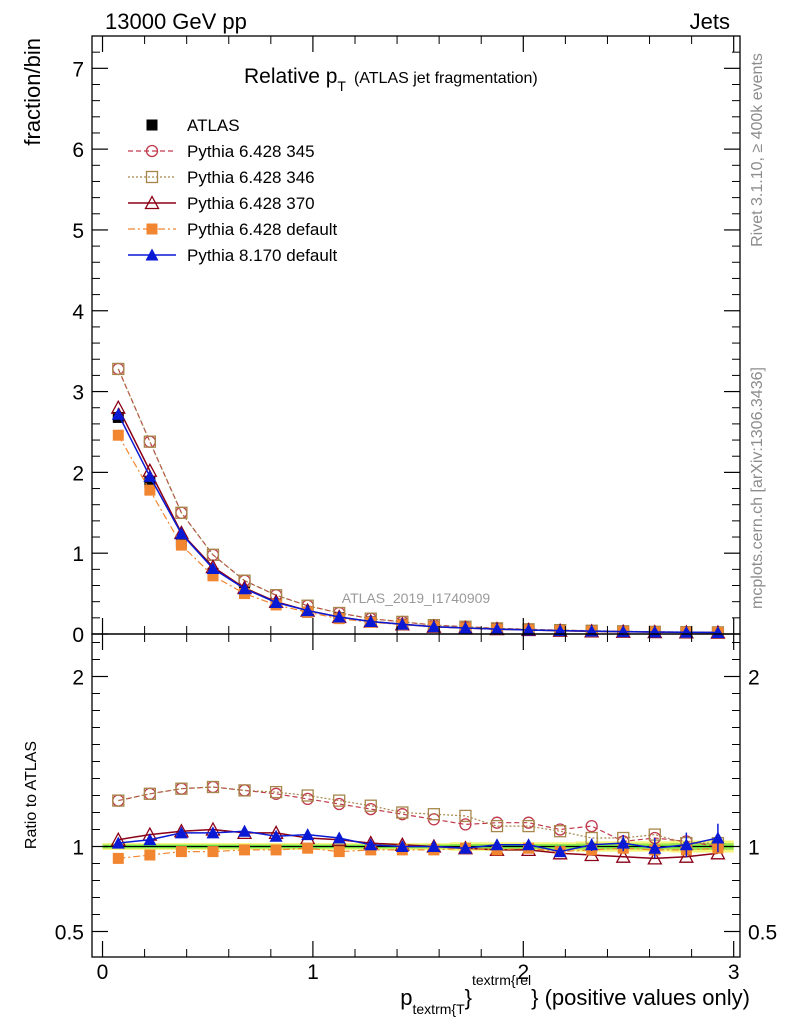 The image size is (786, 1024). Describe the element at coordinates (31, 795) in the screenshot. I see `ratio-ylabel: Ratio to ATLAS` at that location.